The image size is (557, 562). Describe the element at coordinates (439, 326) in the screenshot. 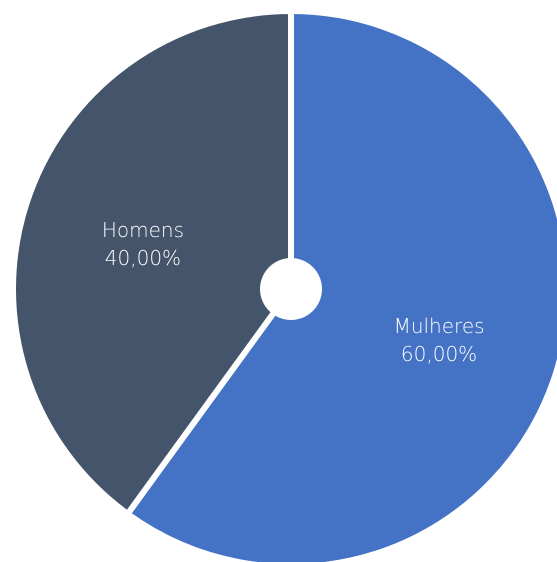

I see `slice-label-mulheres: Mulheres` at that location.